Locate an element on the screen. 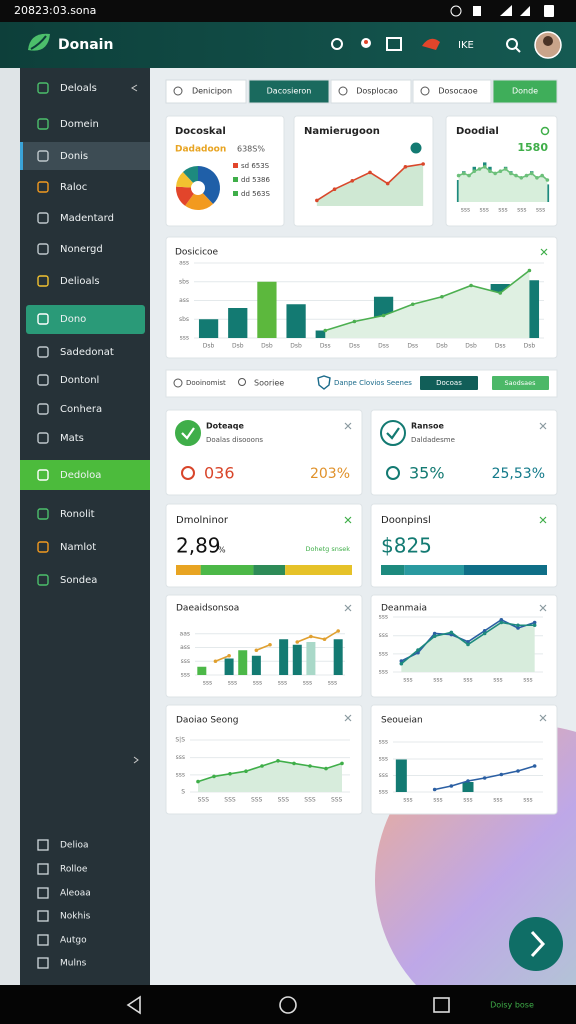 The height and width of the screenshot is (1024, 576). hover-item is located at coordinates (85, 156).